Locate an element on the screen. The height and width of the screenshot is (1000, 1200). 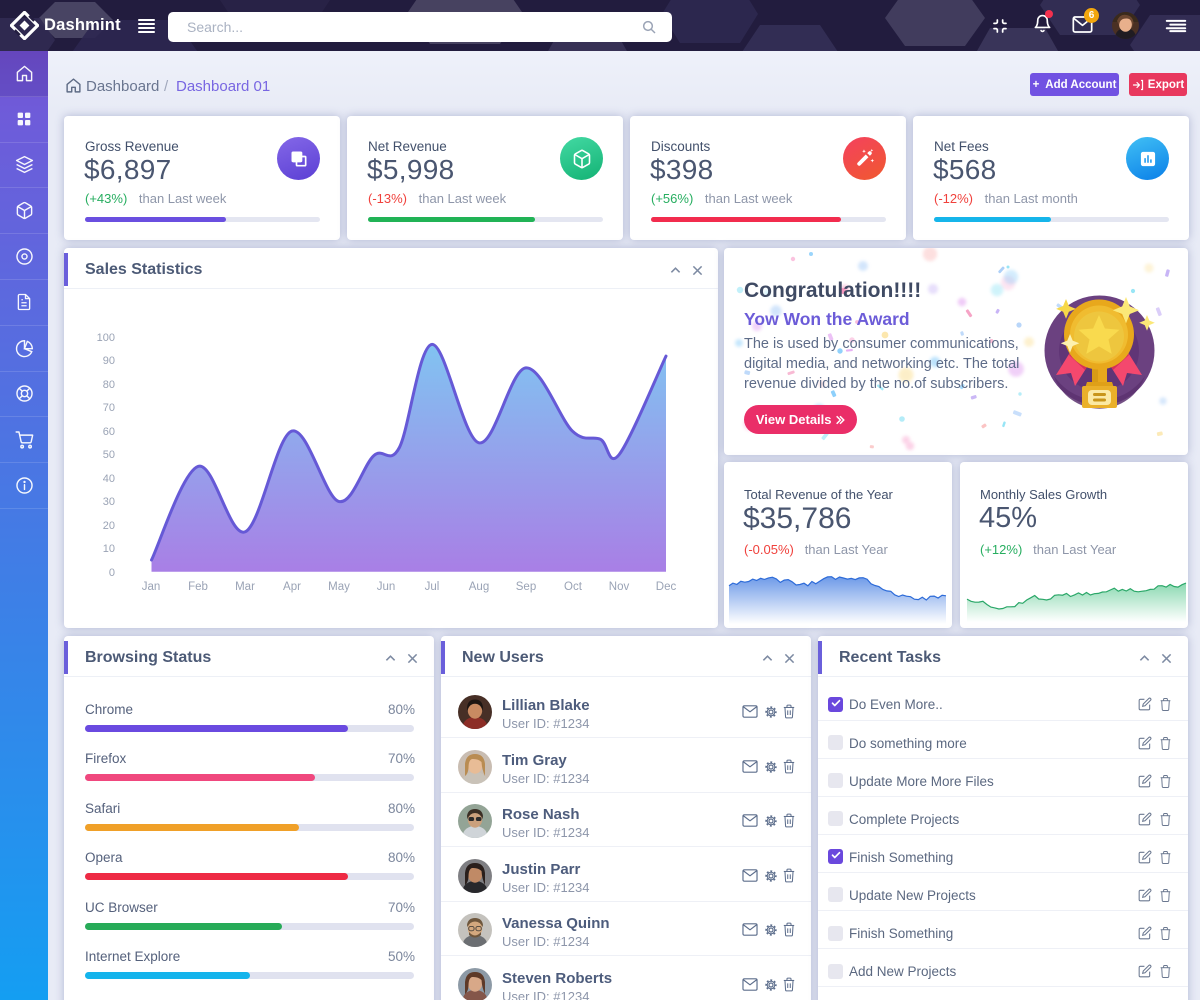
svg-text: Feb is located at coordinates (198, 587).